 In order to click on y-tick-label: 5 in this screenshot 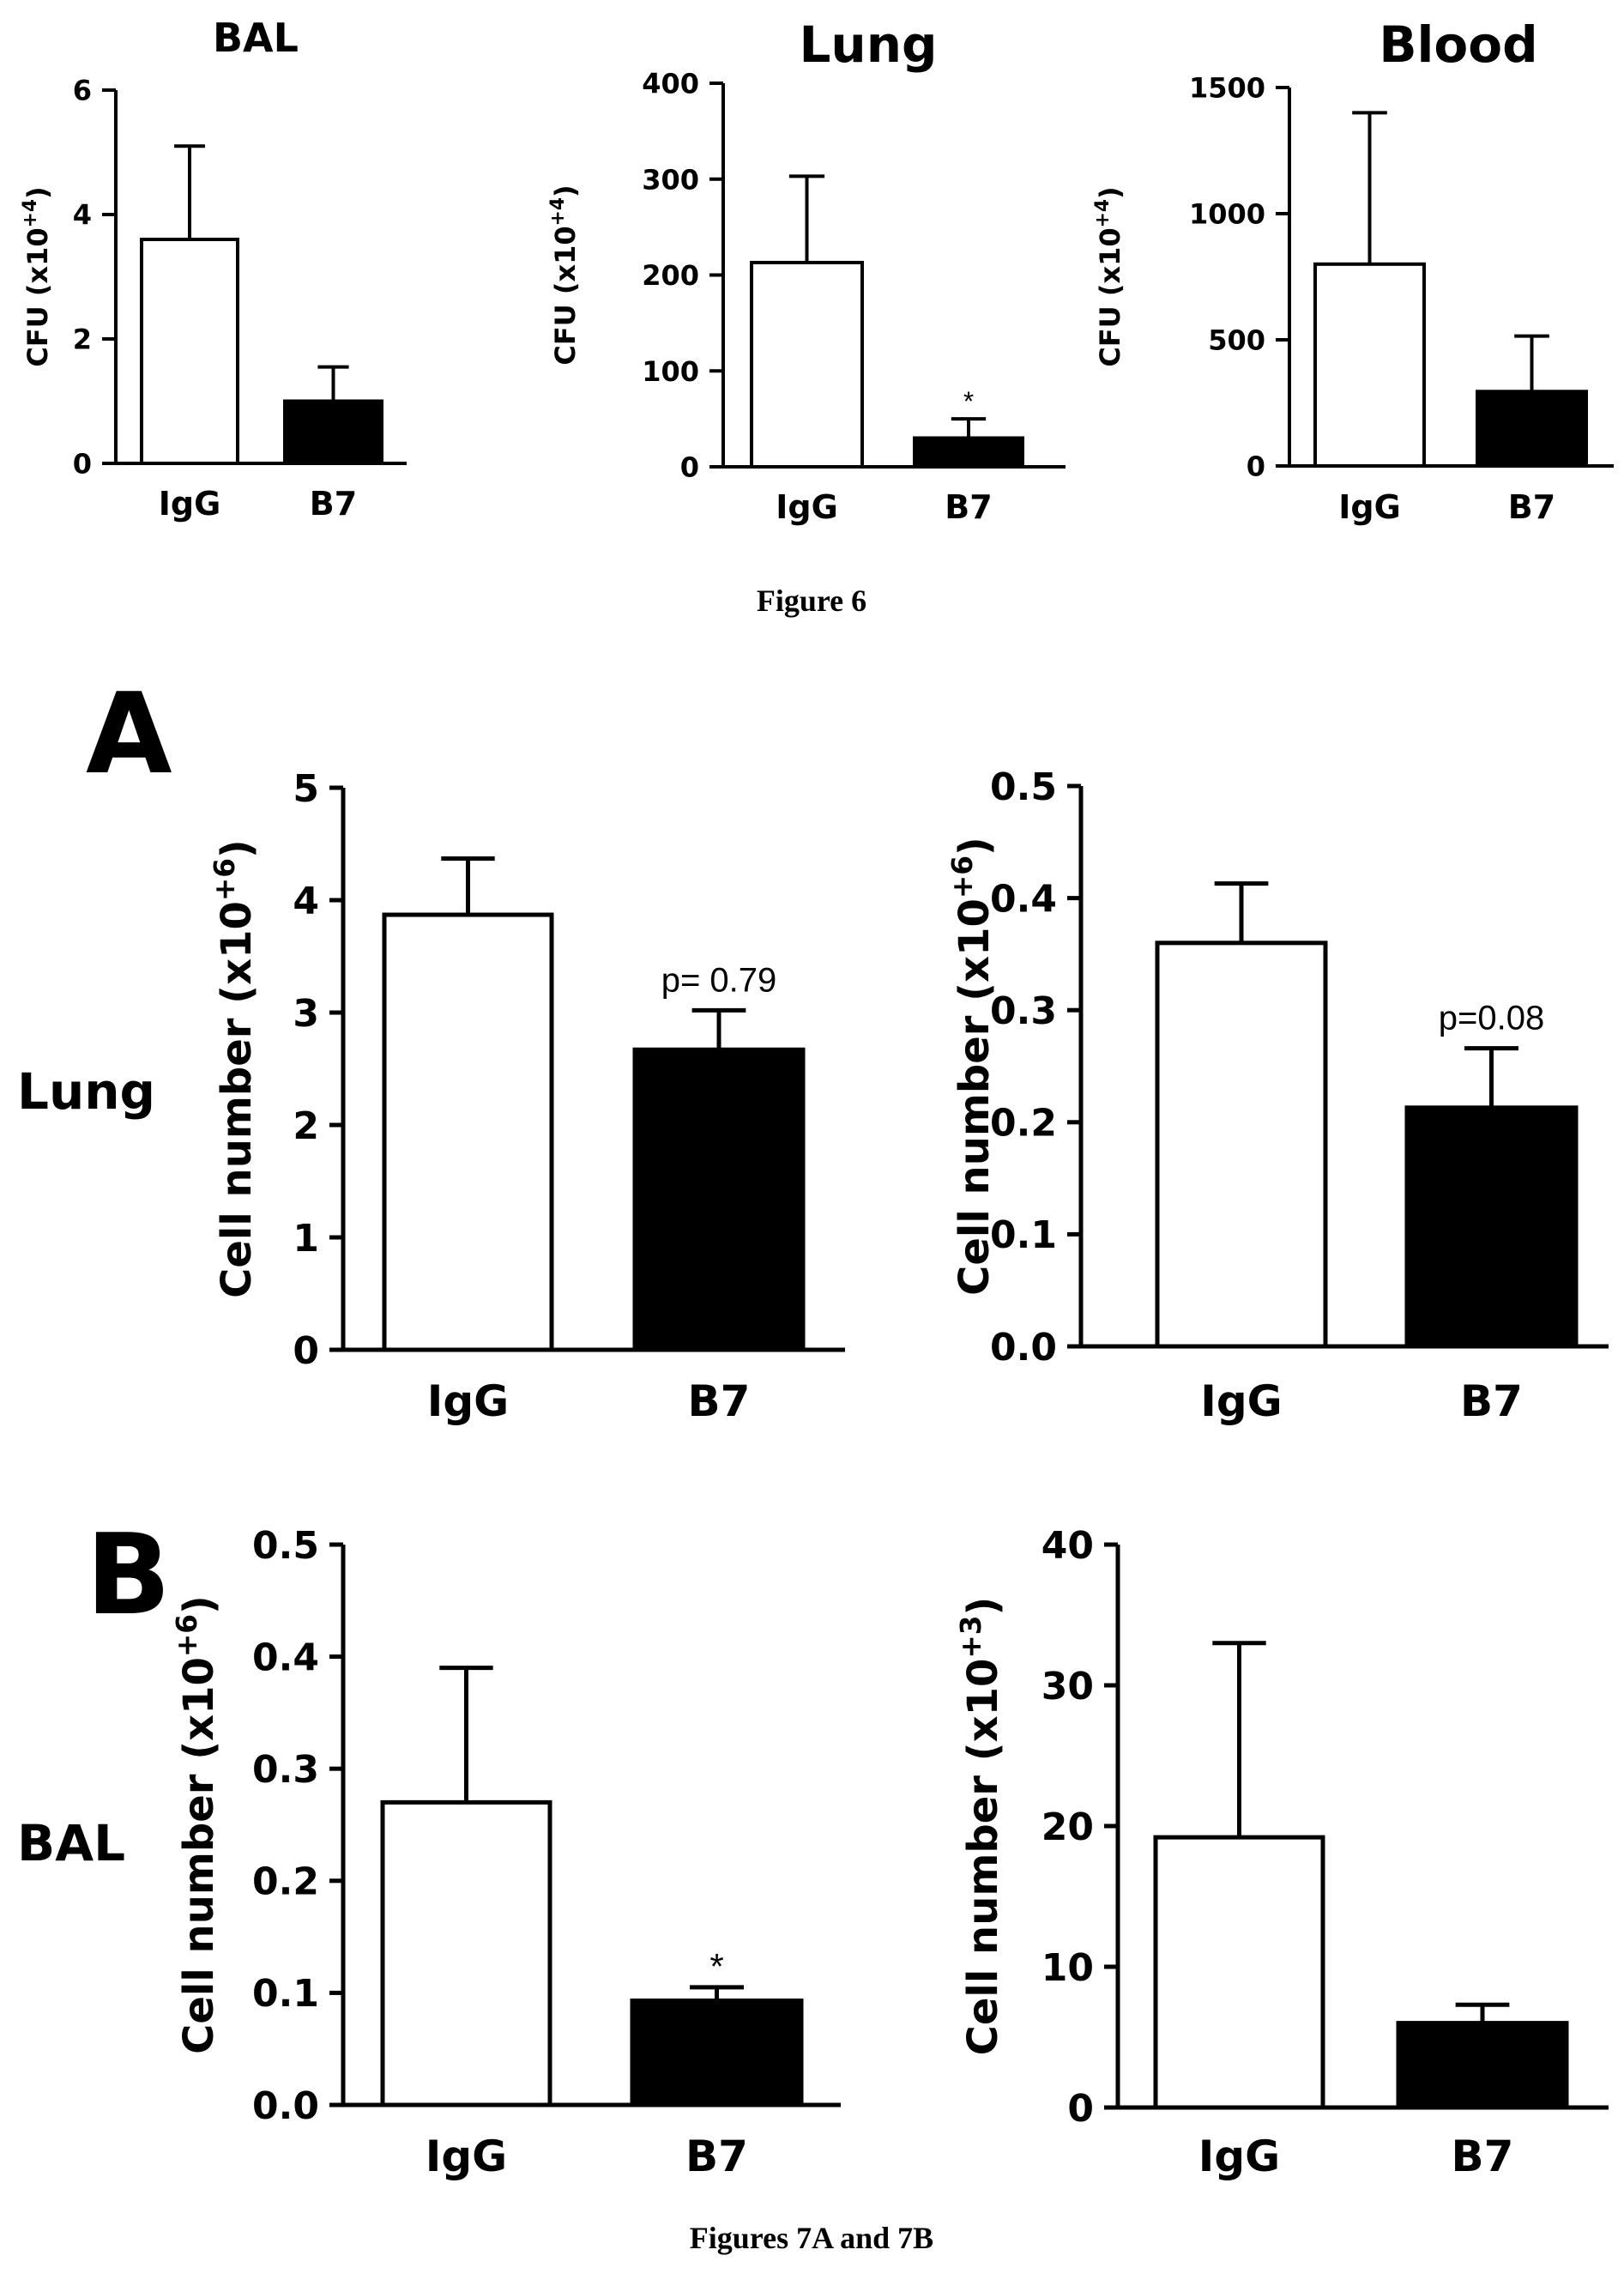, I will do `click(306, 789)`.